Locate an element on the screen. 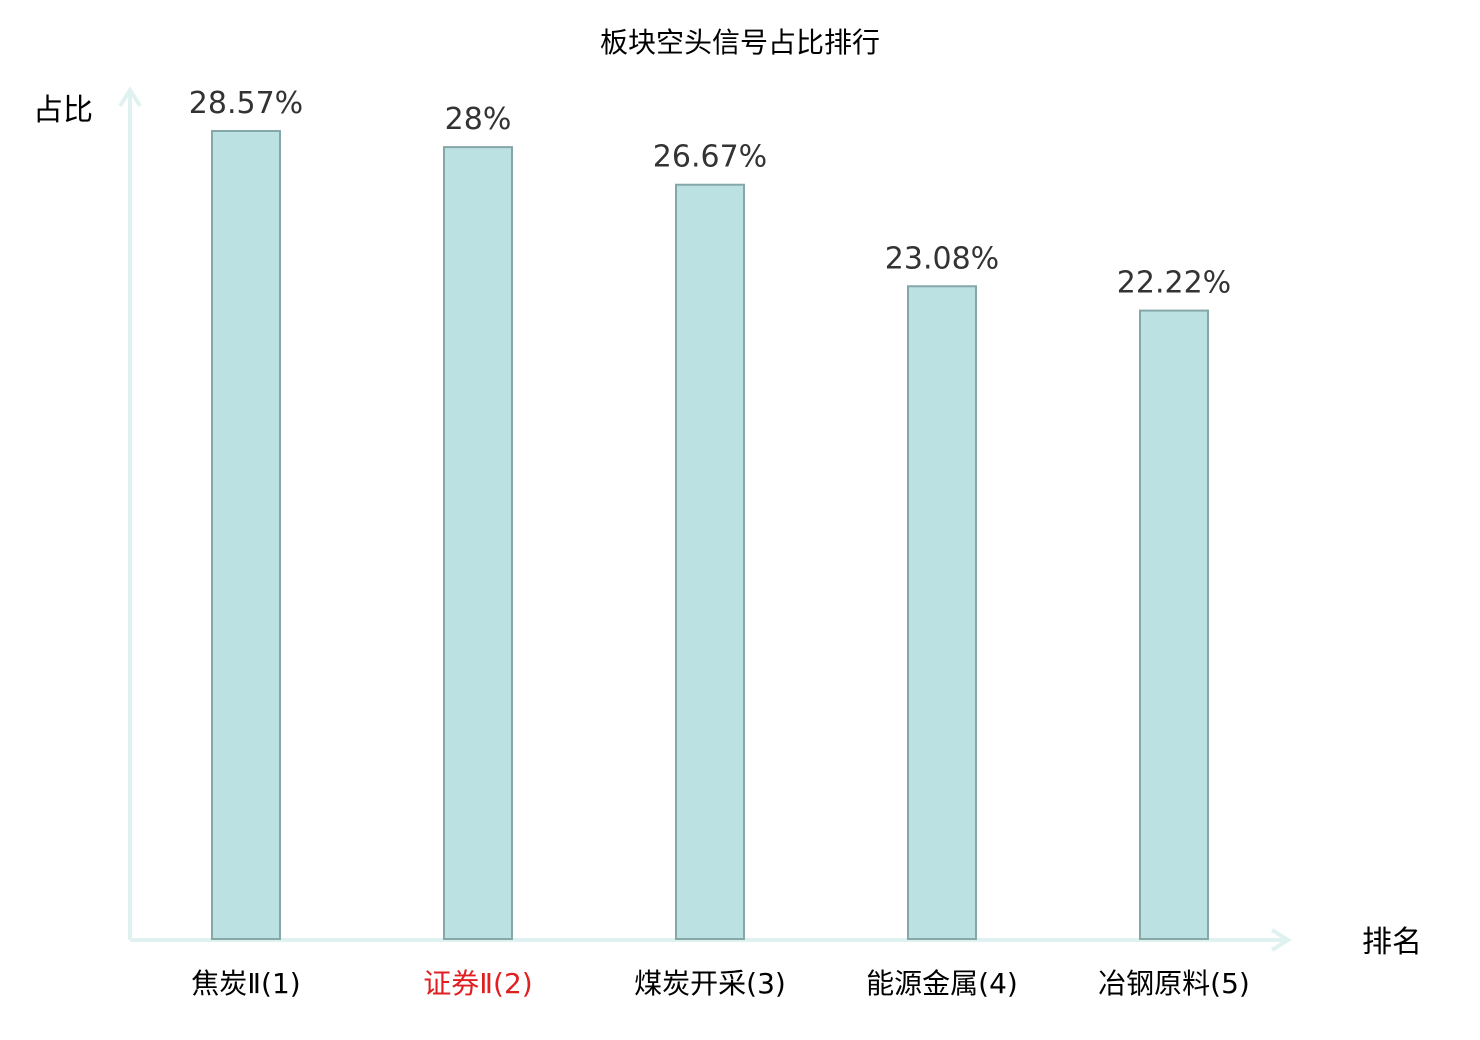 Image resolution: width=1480 pixels, height=1040 pixels. category-label-3: 煤炭开采(3) is located at coordinates (710, 983).